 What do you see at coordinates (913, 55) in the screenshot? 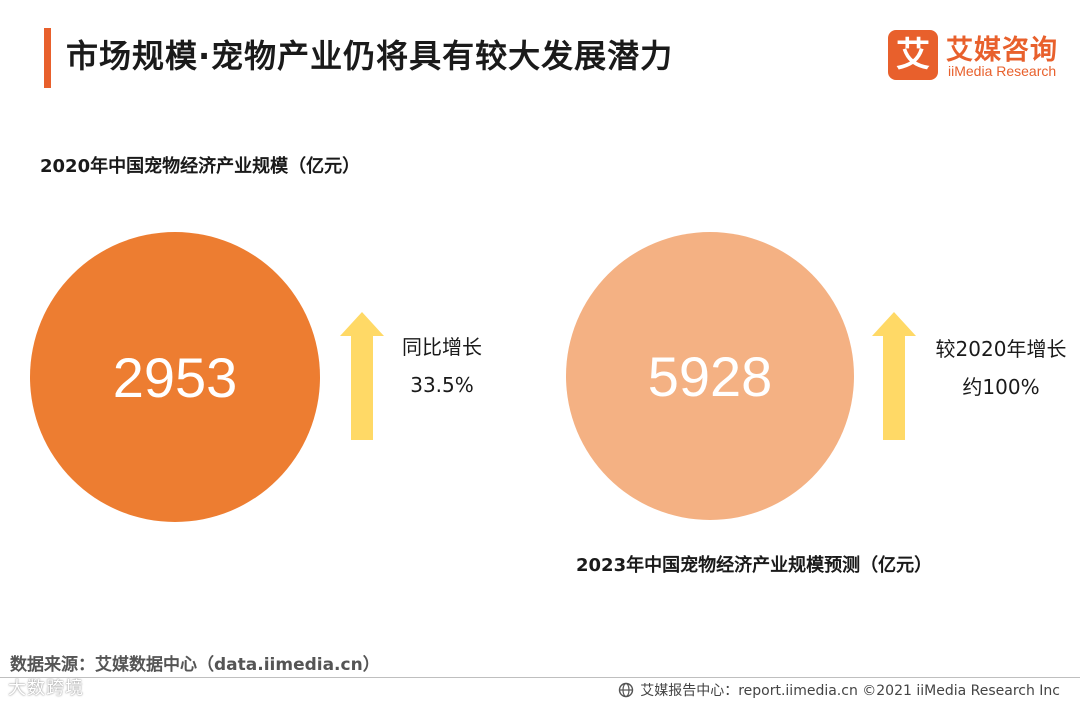
I see `logo-mark-icon: 艾` at bounding box center [913, 55].